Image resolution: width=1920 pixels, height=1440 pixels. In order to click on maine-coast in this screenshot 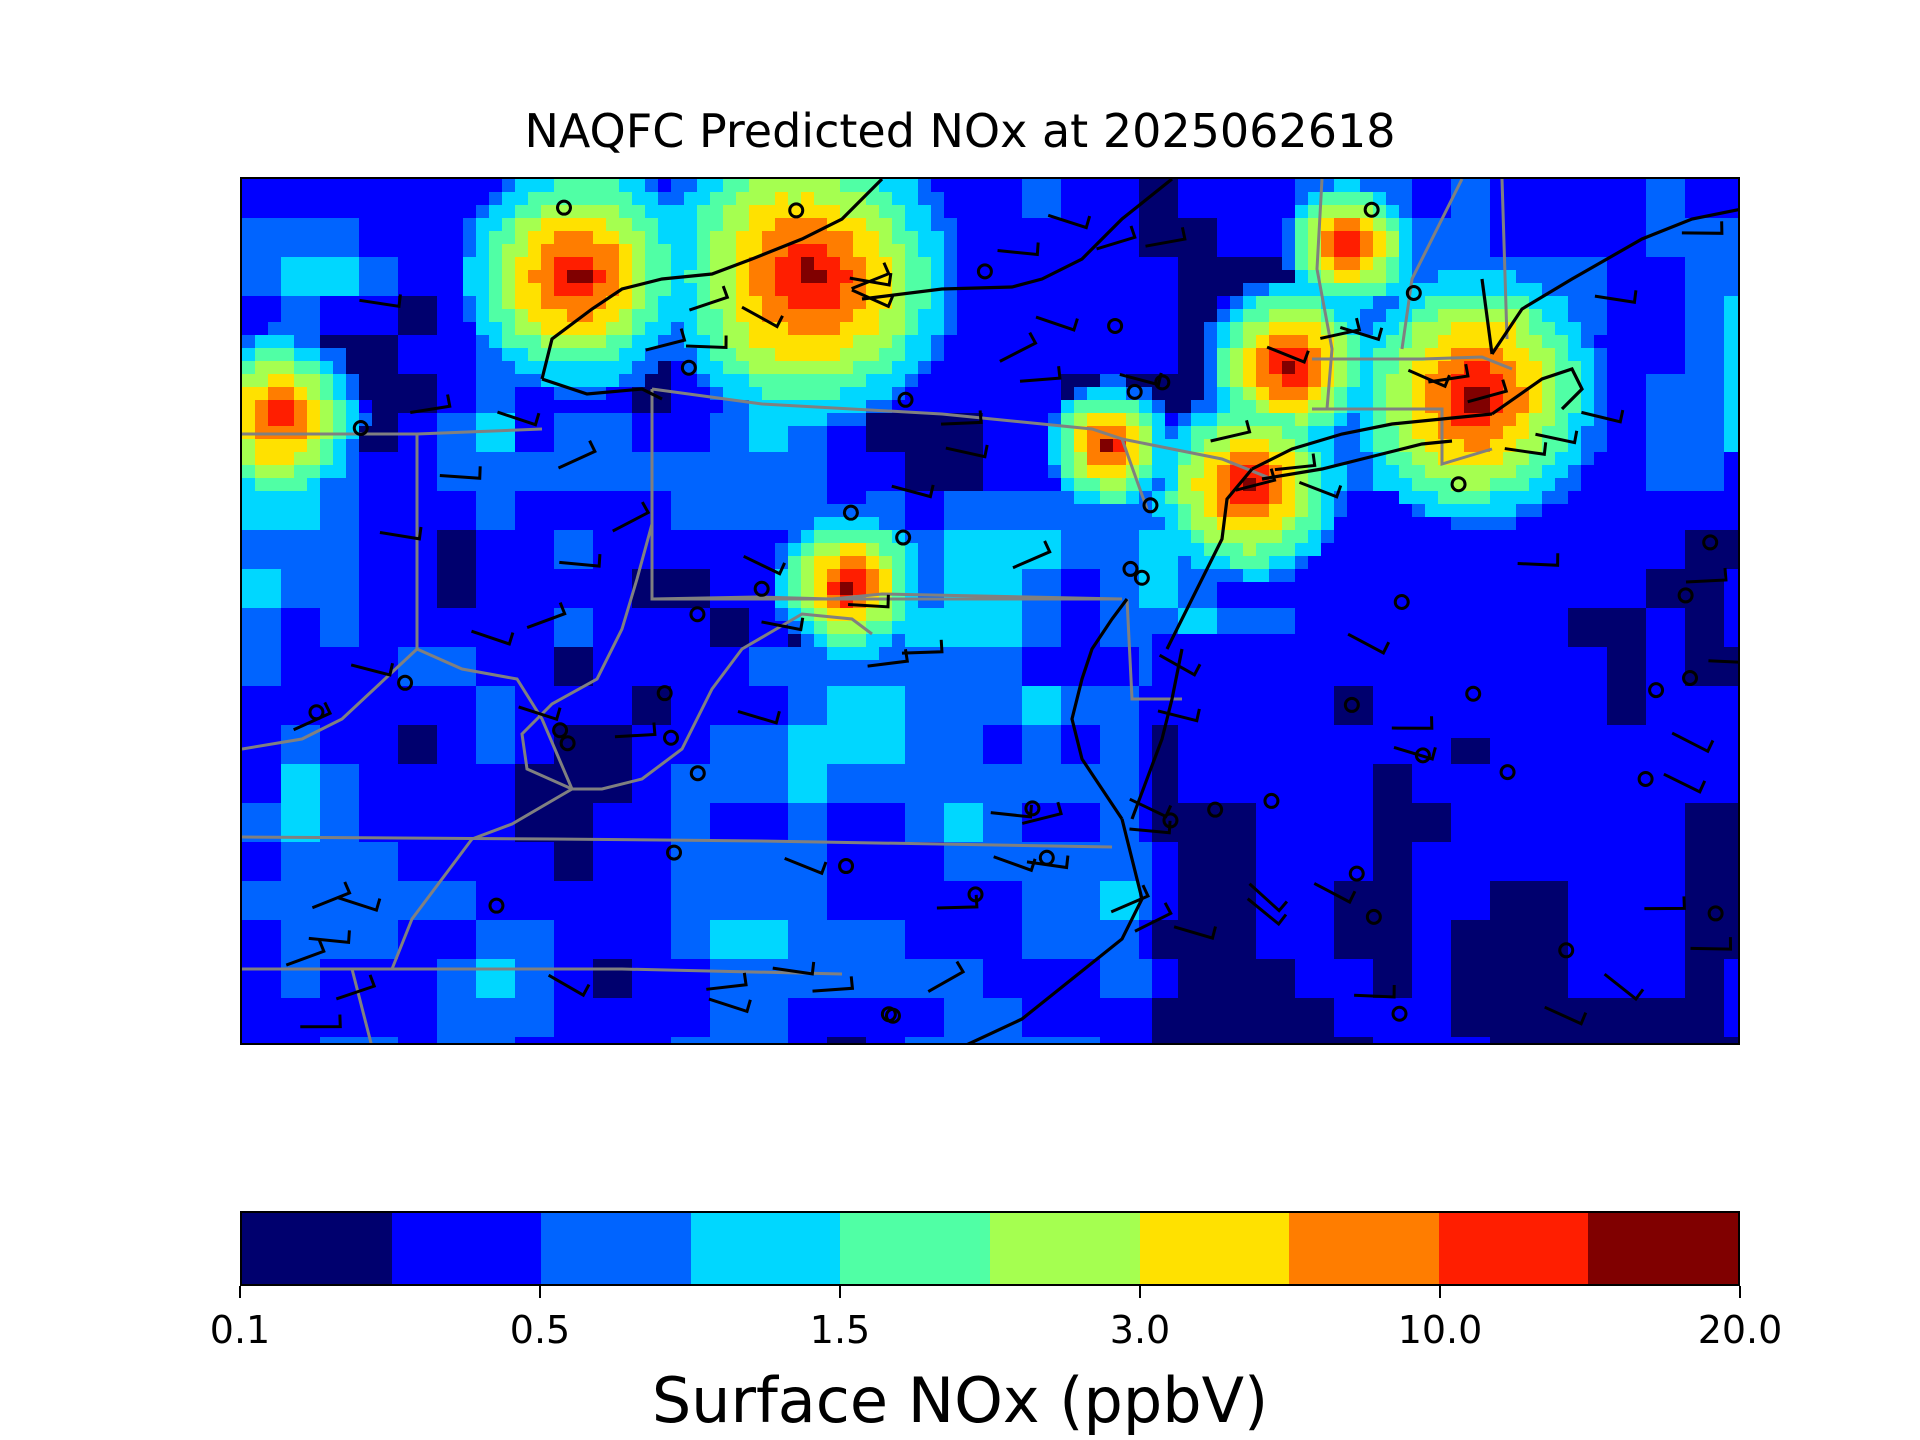, I will do `click(1614, 281)`.